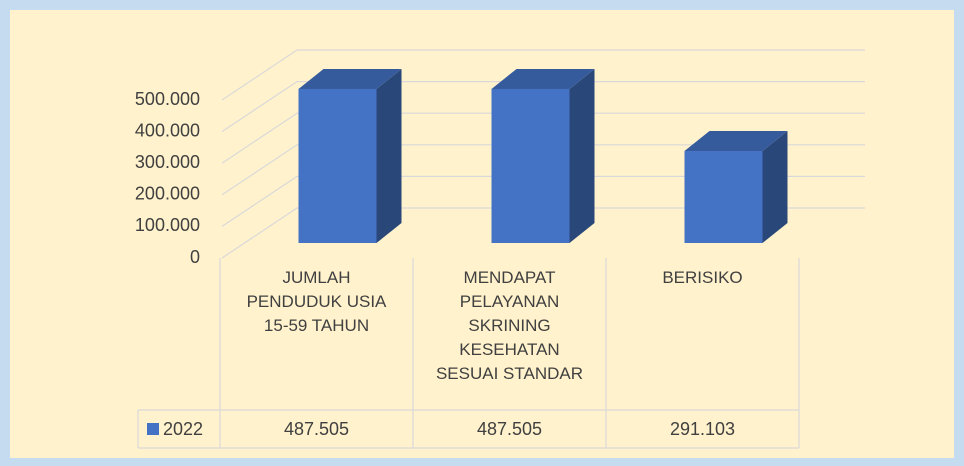 This screenshot has width=964, height=466. I want to click on x-tick-label: BERISIKO, so click(702, 277).